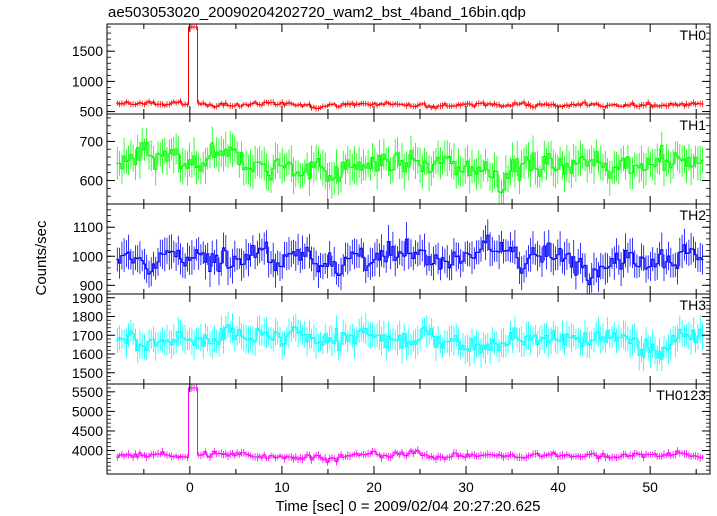  Describe the element at coordinates (88, 227) in the screenshot. I see `y-tick-label: 1100` at that location.